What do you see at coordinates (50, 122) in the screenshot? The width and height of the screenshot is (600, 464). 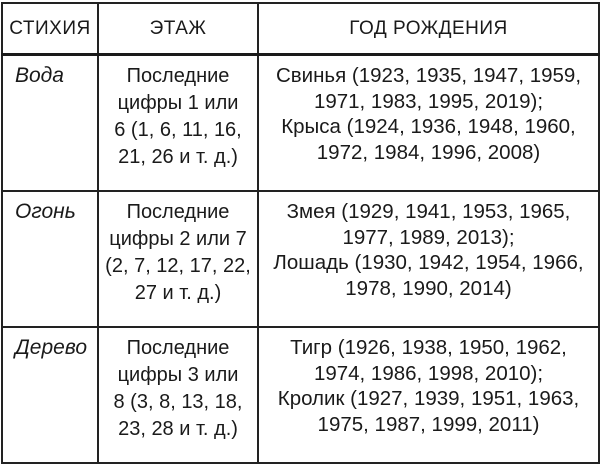 I see `element-cell-water: Вода` at bounding box center [50, 122].